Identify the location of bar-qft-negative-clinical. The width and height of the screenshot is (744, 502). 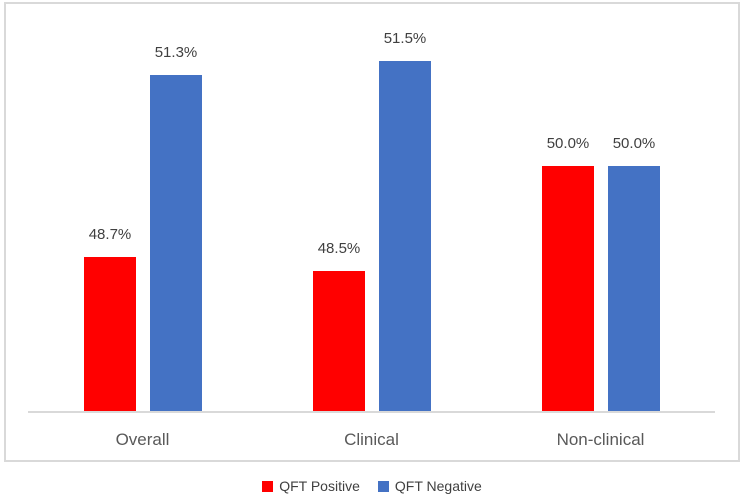
(405, 236).